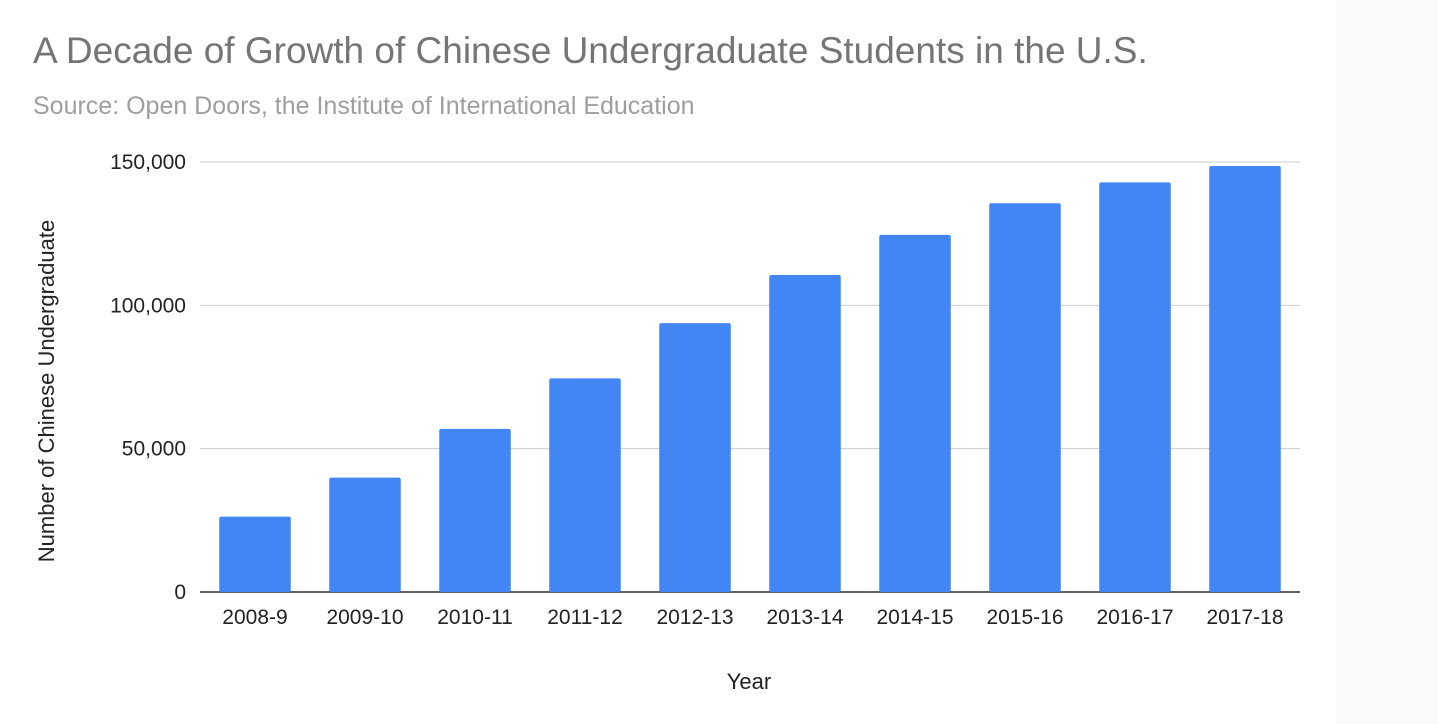 This screenshot has height=724, width=1438. I want to click on x-tick-label: 2013-14, so click(804, 617).